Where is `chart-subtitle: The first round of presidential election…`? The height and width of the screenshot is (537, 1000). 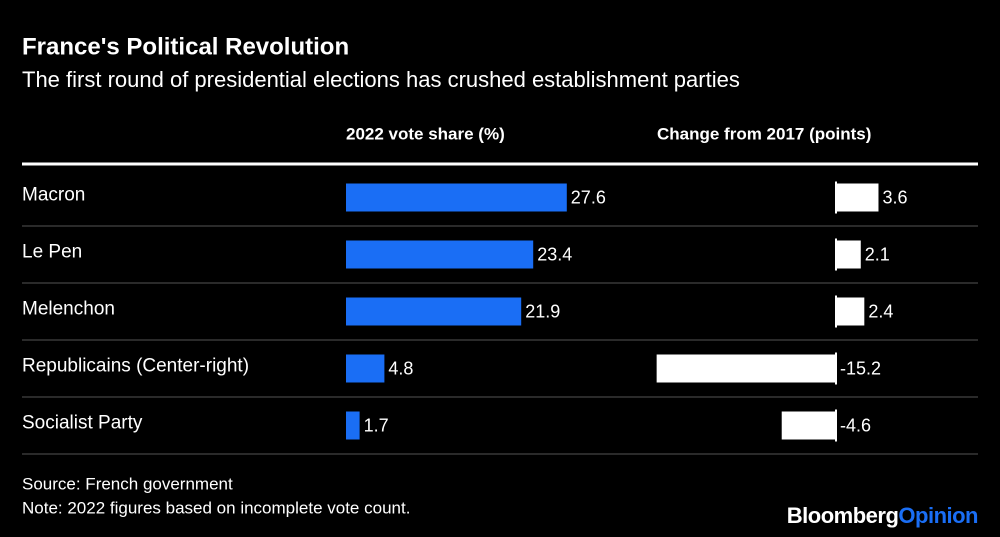 chart-subtitle: The first round of presidential election… is located at coordinates (381, 79).